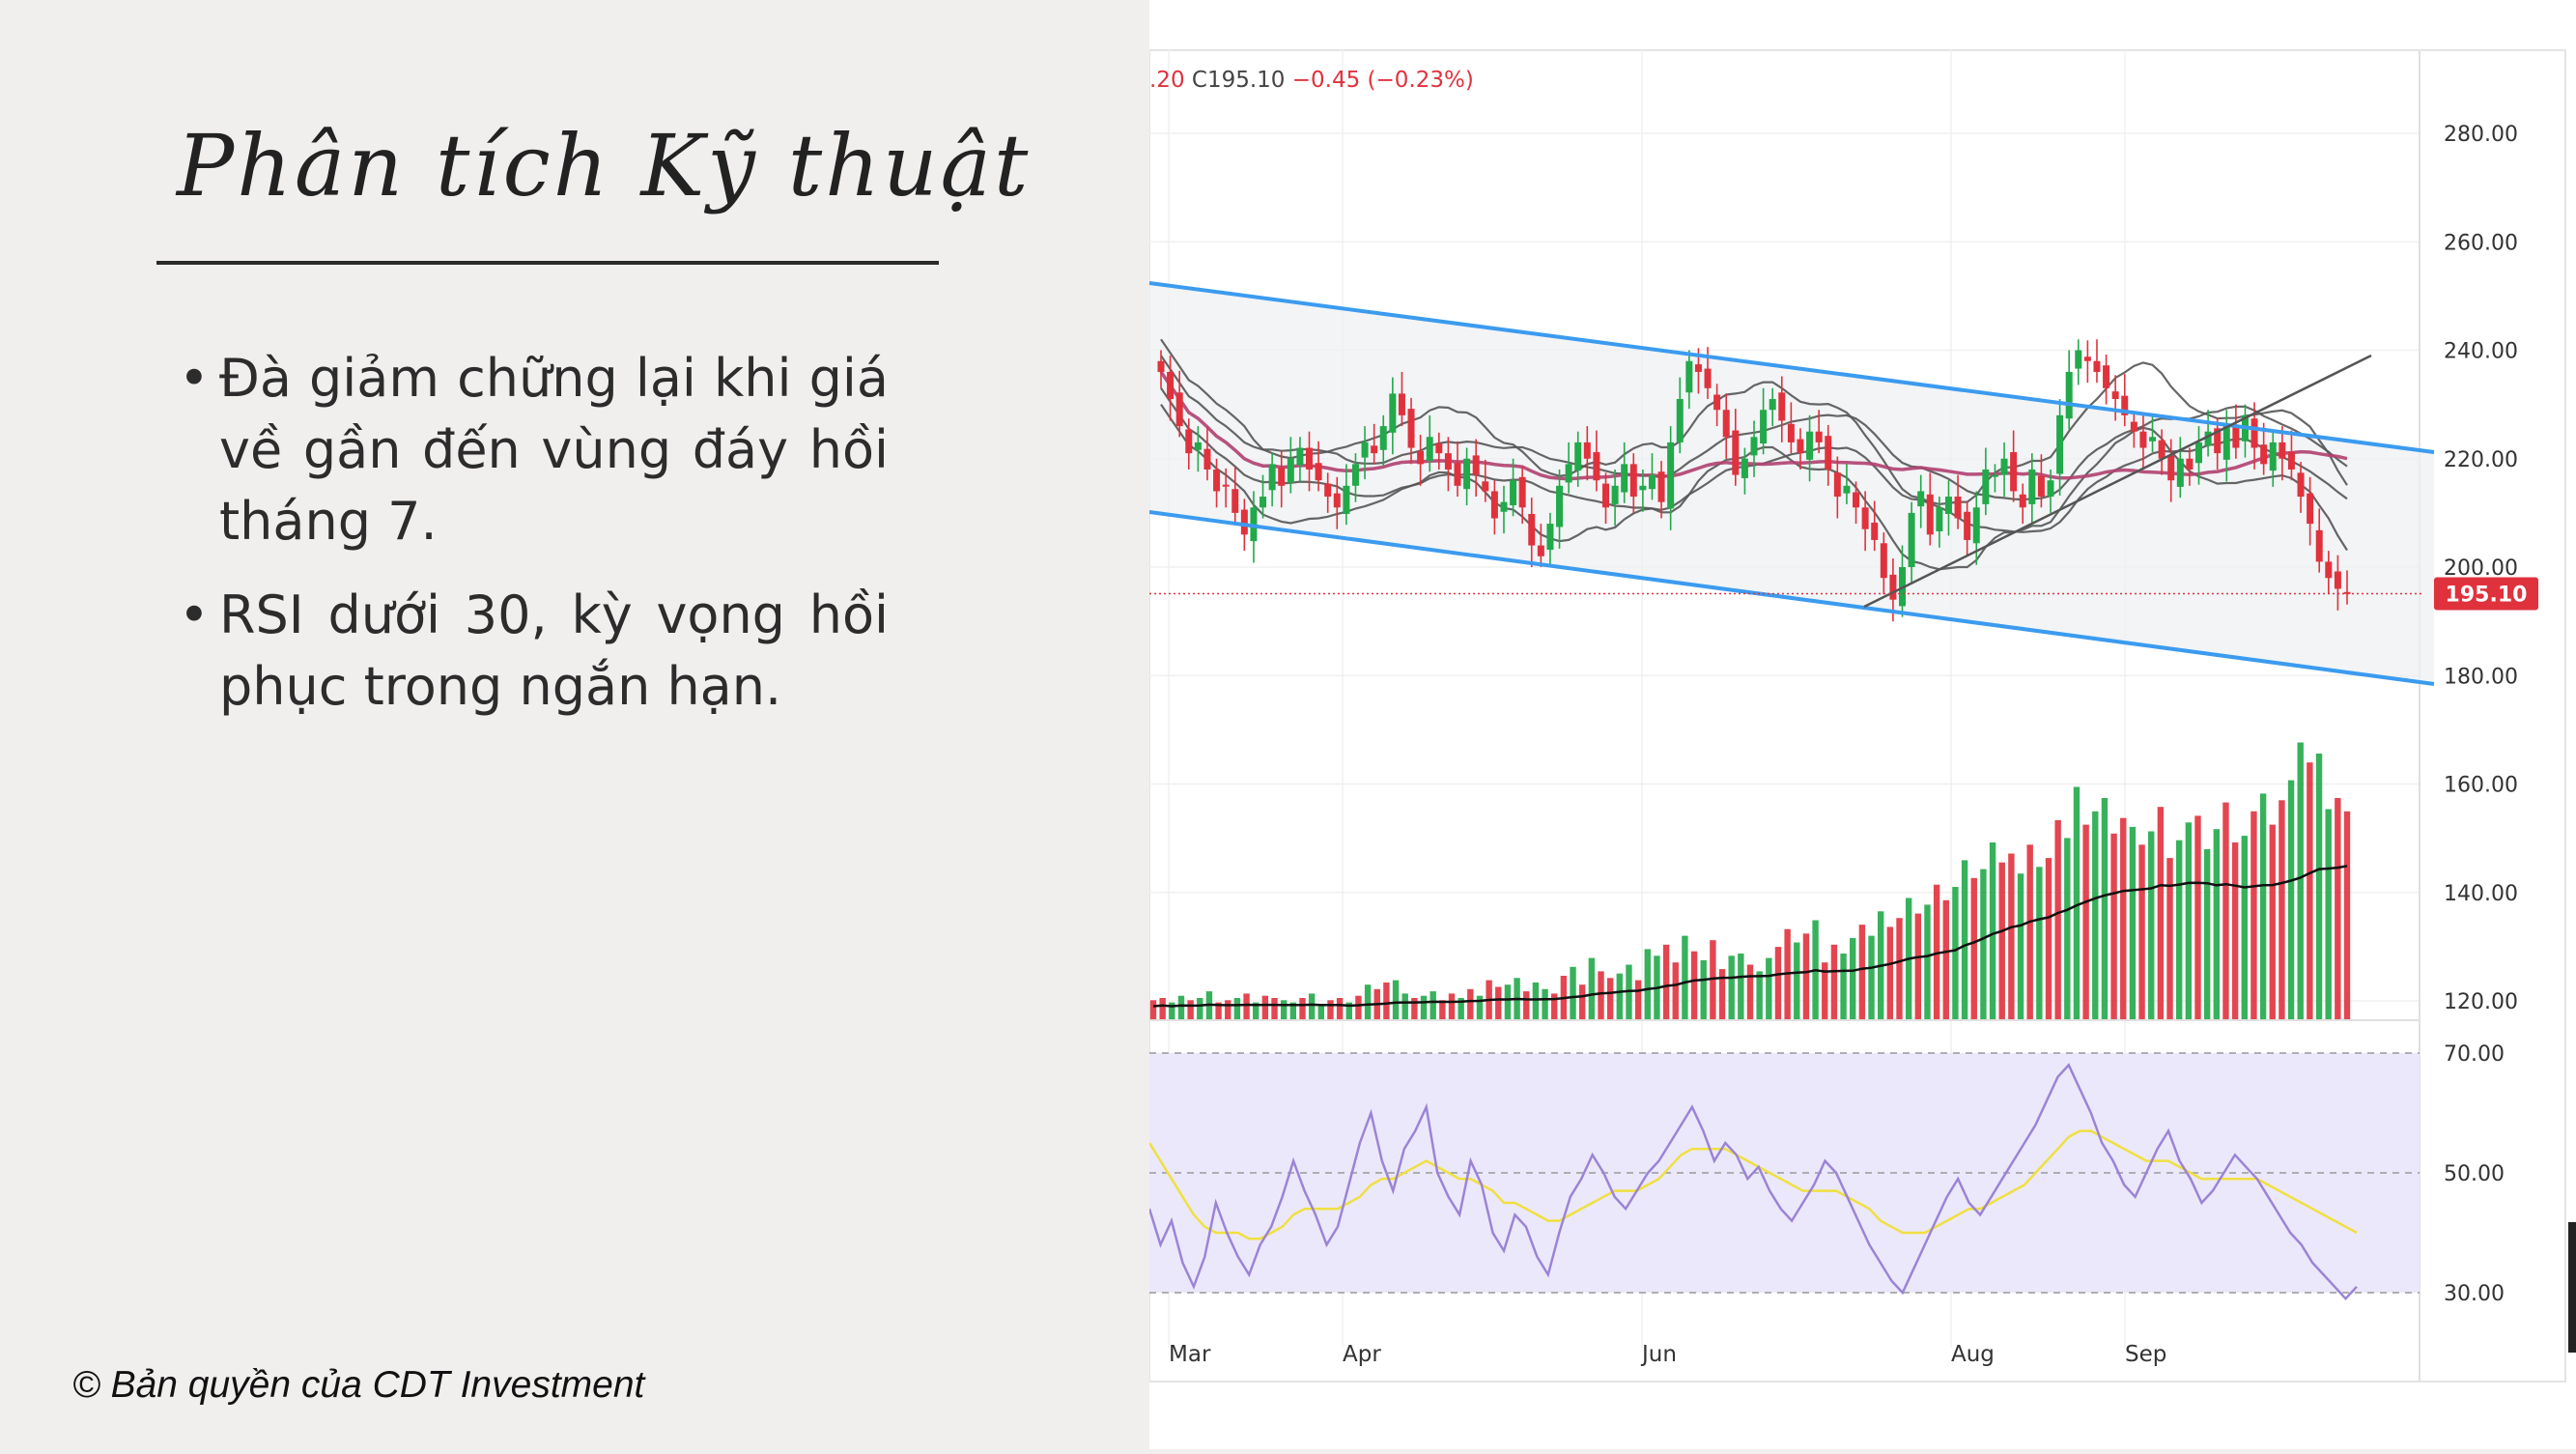 The height and width of the screenshot is (1454, 2576). Describe the element at coordinates (2481, 786) in the screenshot. I see `price-tick-label: 160.00` at that location.